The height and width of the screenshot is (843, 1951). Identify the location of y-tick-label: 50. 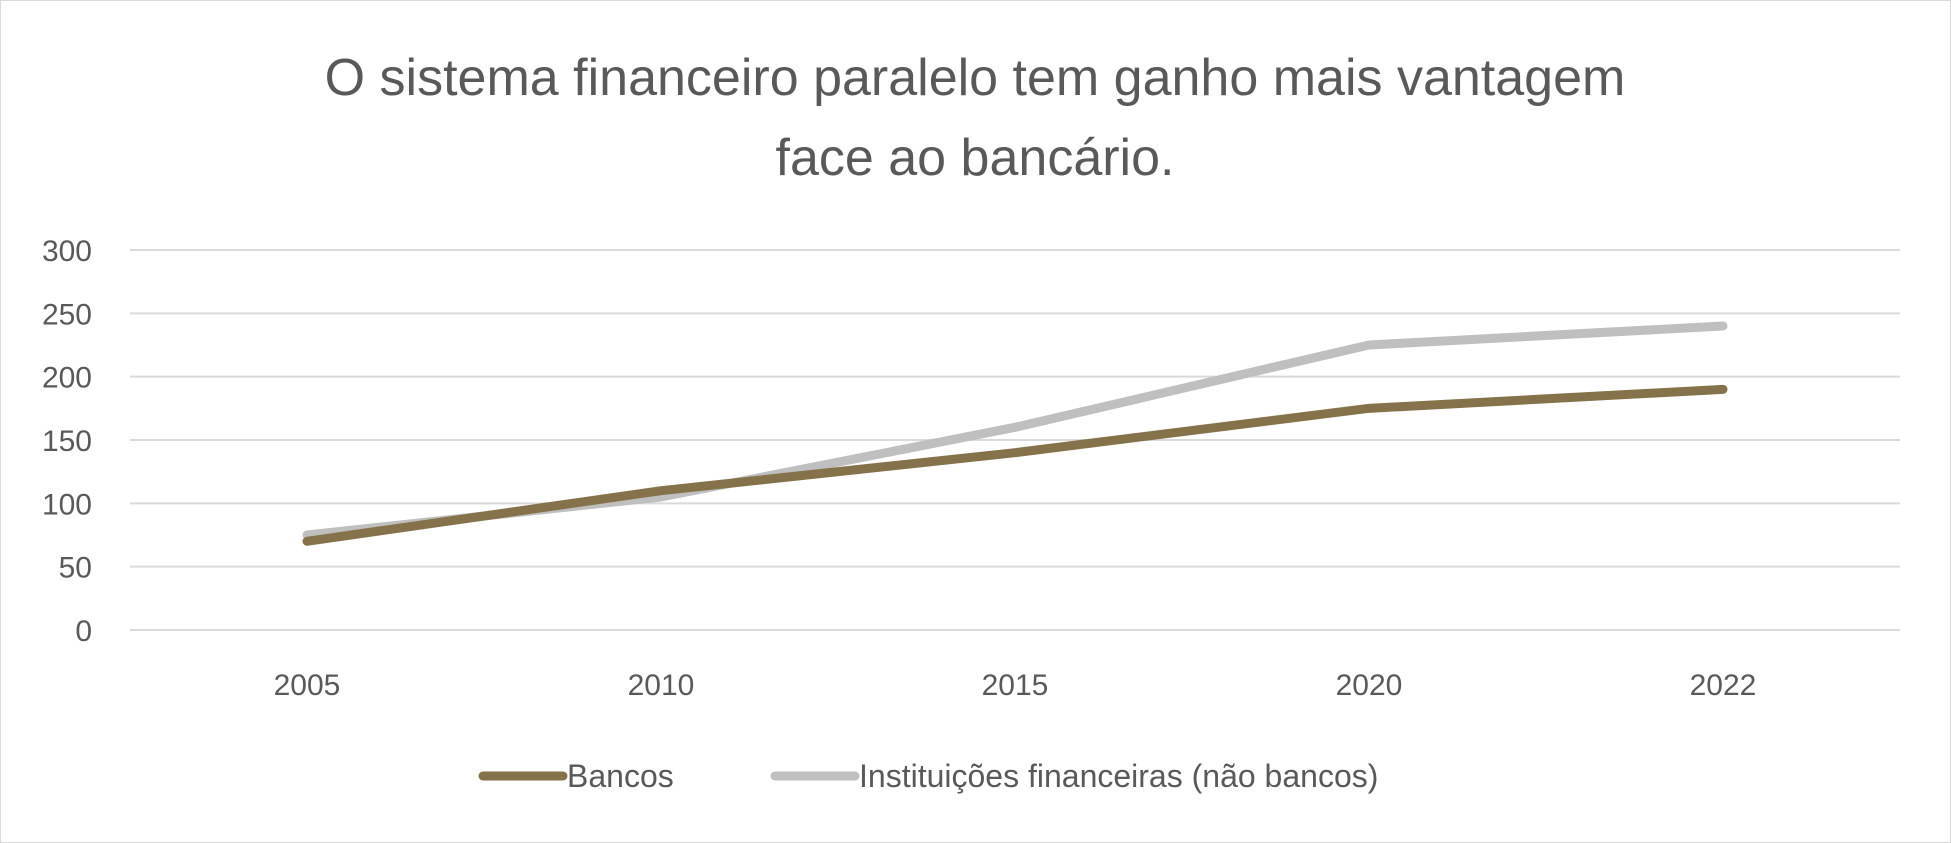
(75, 568).